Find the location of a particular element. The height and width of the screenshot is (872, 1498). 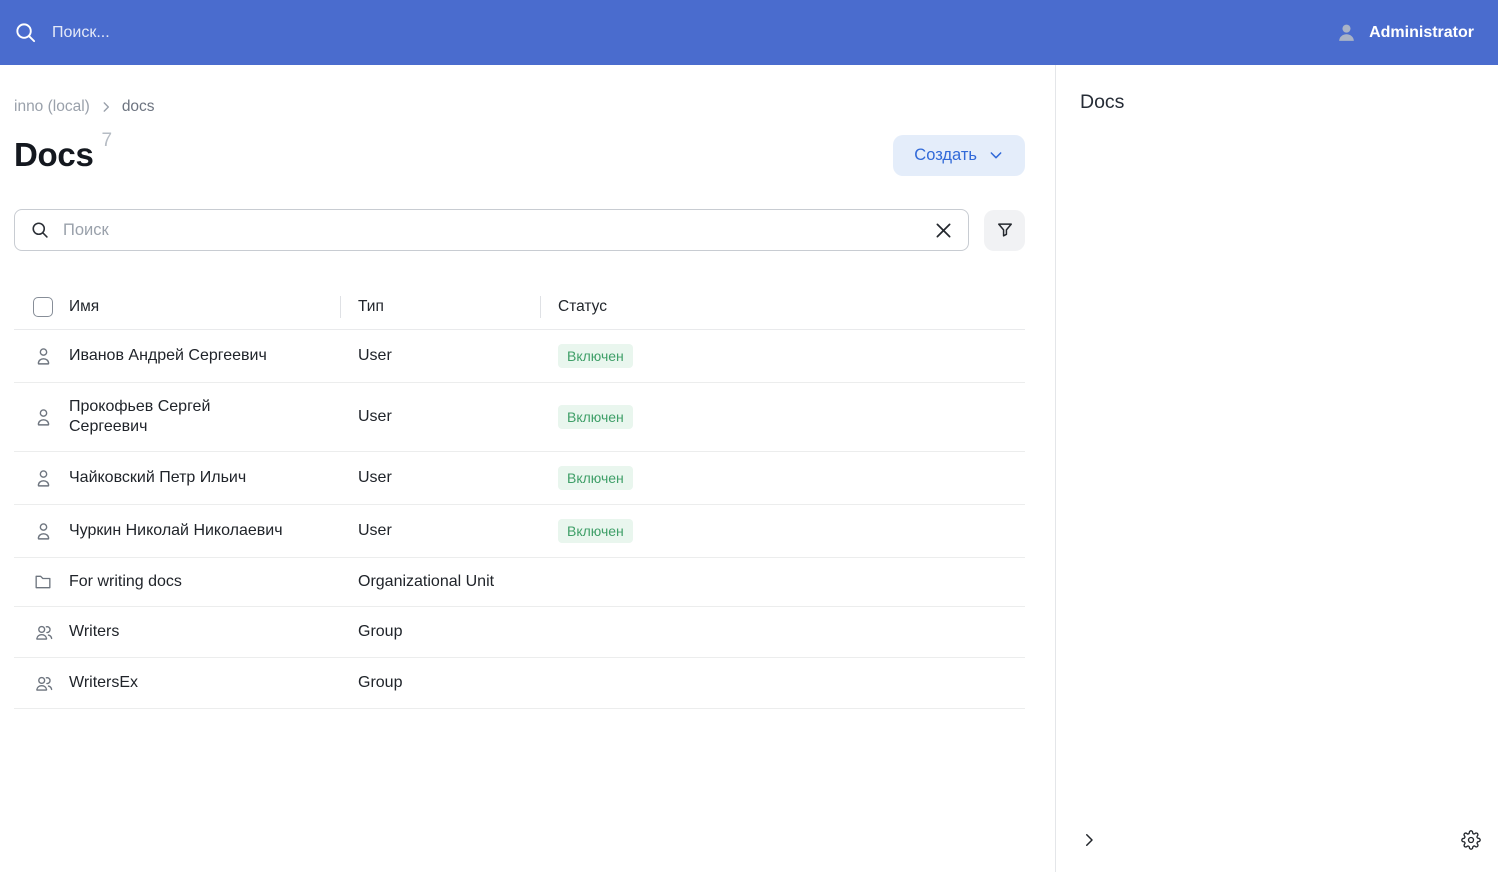

chevron-down-icon is located at coordinates (996, 155).